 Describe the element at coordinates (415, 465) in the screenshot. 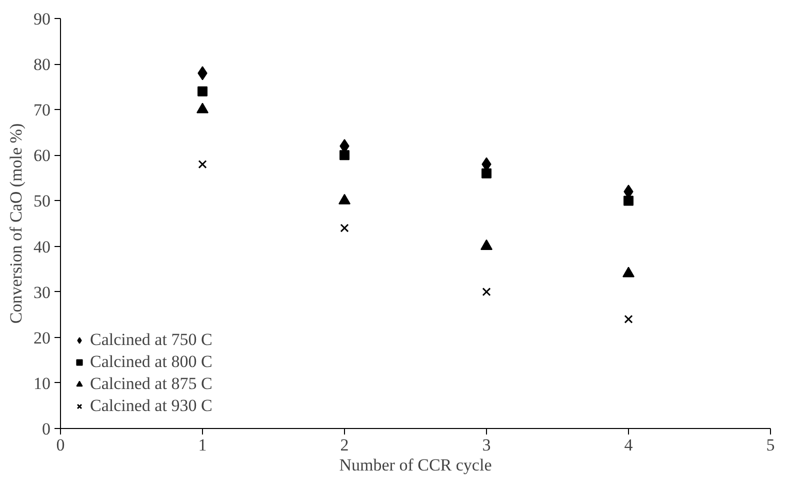

I see `x-axis-title: Number of CCR cycle` at that location.